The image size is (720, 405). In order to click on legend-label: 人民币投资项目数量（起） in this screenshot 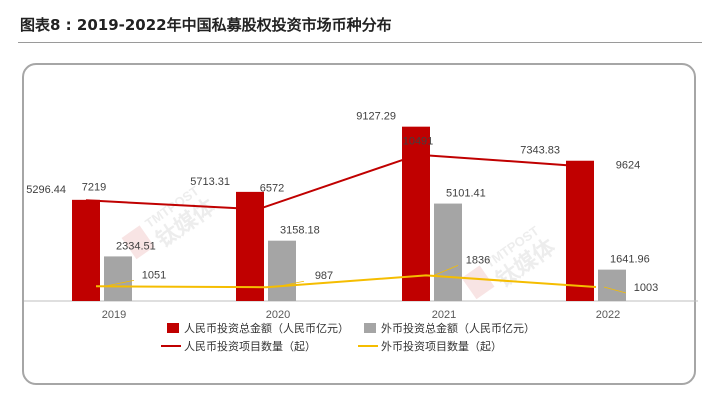, I will do `click(250, 346)`.